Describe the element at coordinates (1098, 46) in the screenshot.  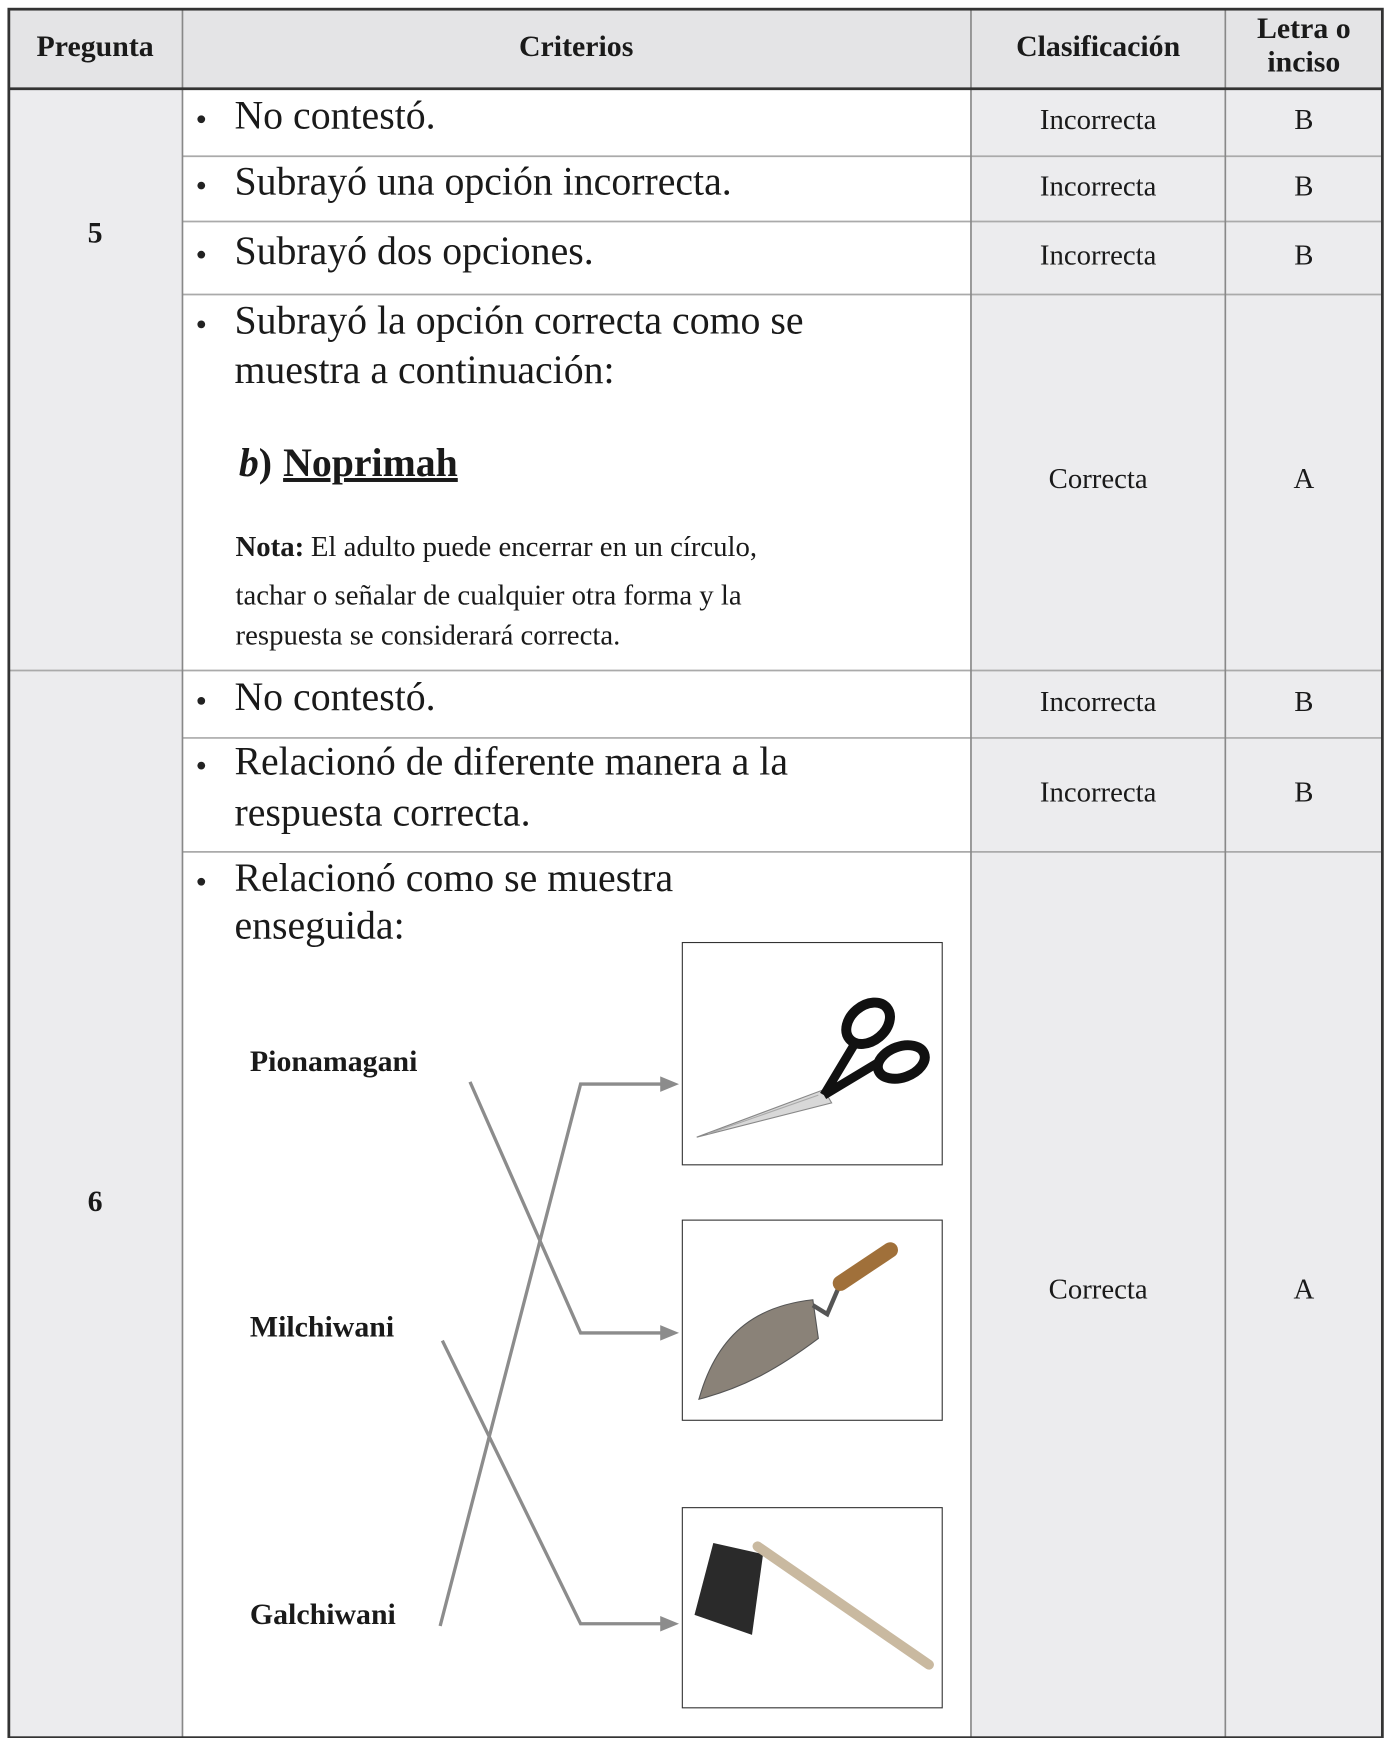
I see `header-cell: Clasificación` at that location.